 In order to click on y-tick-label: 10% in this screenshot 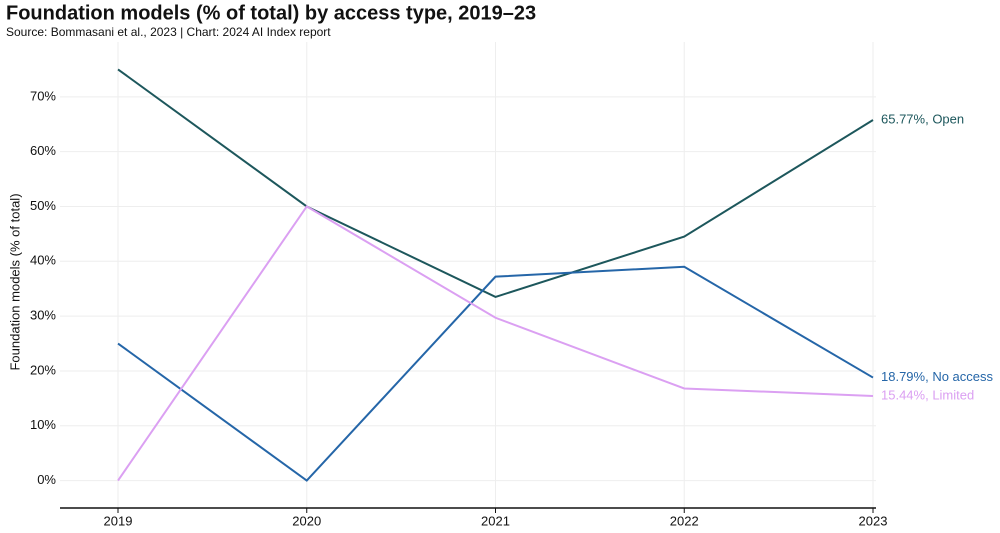, I will do `click(43, 424)`.